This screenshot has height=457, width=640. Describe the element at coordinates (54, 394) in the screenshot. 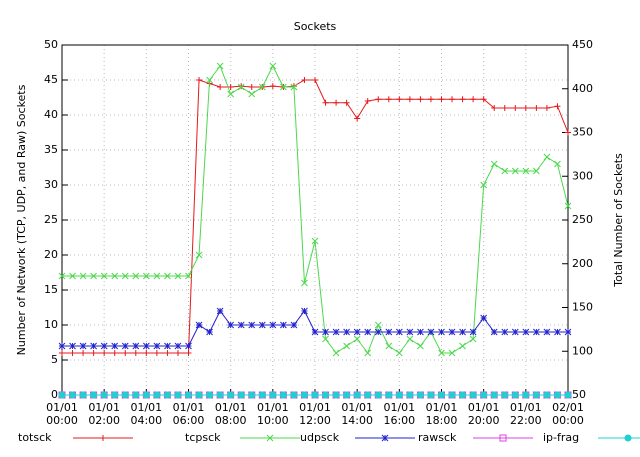

I see `y-tick-label: 0` at that location.